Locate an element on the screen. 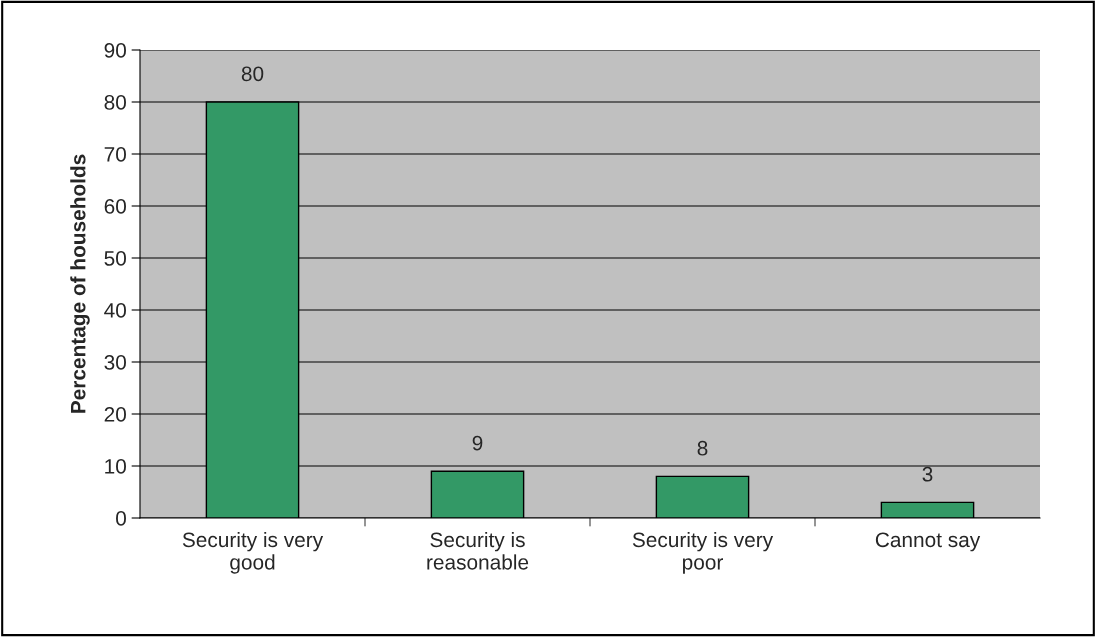  data-label: 80 is located at coordinates (252, 74).